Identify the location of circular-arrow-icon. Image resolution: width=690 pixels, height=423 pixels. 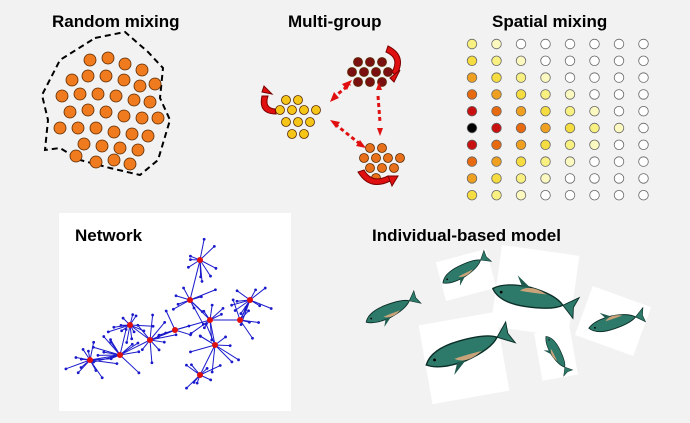
(330, 116).